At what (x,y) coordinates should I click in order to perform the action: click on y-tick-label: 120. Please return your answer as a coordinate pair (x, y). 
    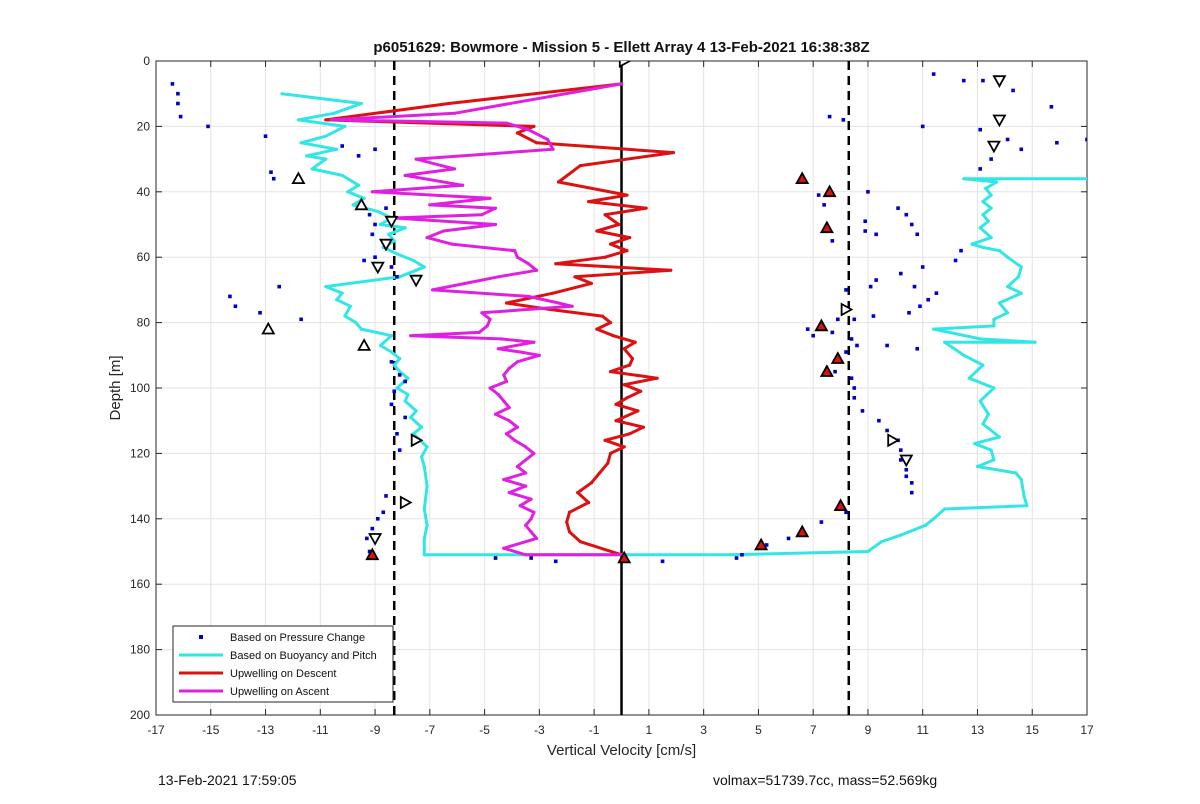
    Looking at the image, I should click on (140, 453).